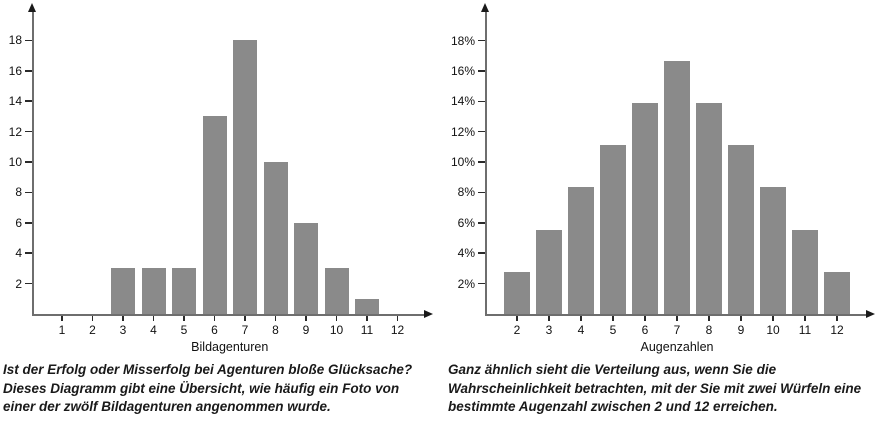 Image resolution: width=880 pixels, height=425 pixels. Describe the element at coordinates (466, 222) in the screenshot. I see `y-tick-label: 6%` at that location.